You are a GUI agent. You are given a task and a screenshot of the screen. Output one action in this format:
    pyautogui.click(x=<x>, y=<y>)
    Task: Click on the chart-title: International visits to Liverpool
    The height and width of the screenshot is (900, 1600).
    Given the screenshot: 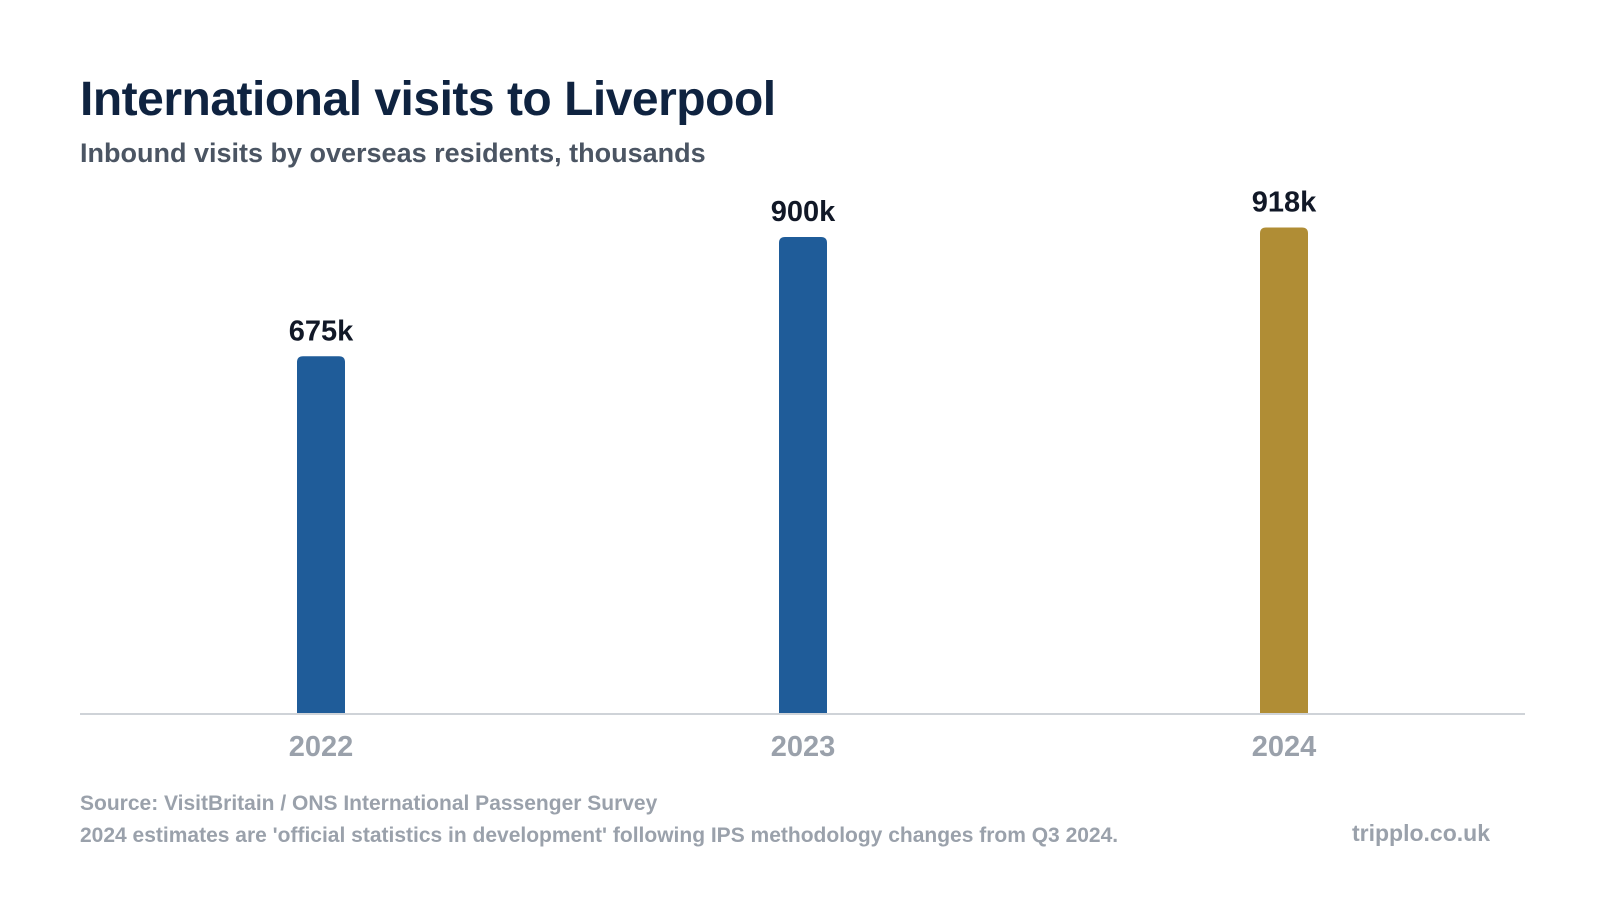 What is the action you would take?
    pyautogui.click(x=428, y=99)
    